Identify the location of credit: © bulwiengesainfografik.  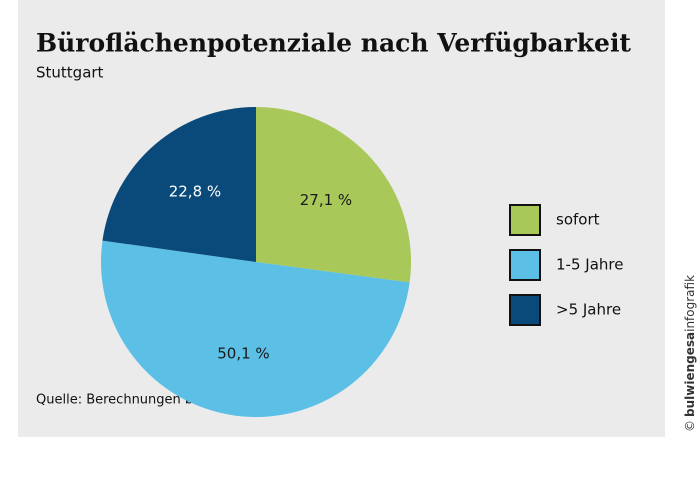
(690, 353).